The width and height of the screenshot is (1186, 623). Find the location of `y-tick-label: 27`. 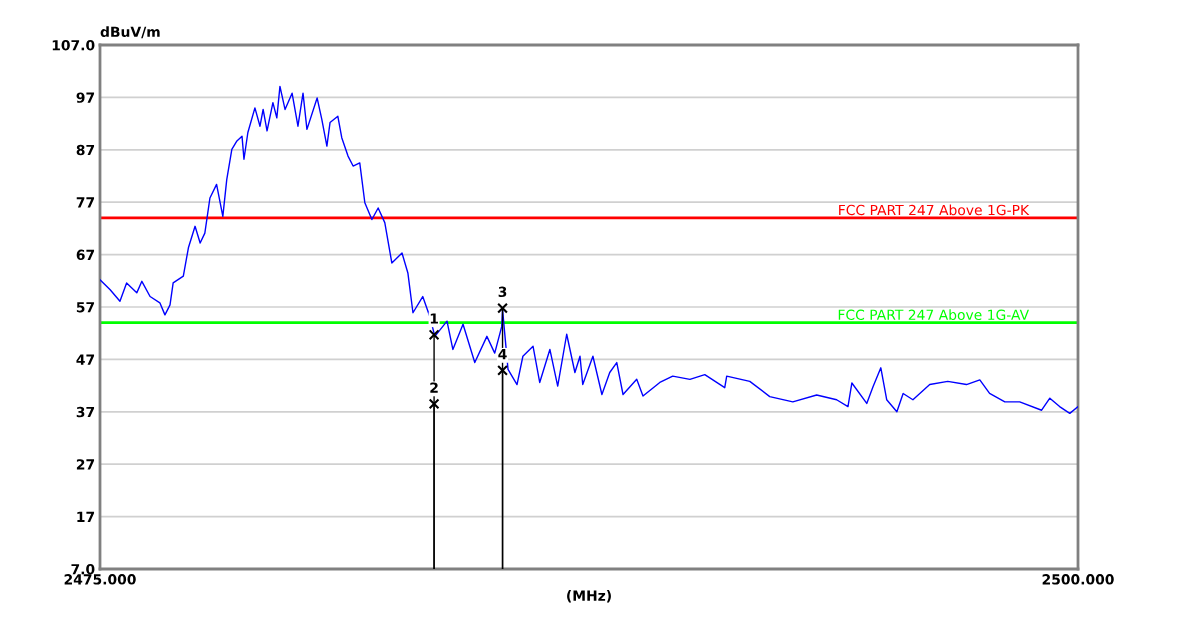

y-tick-label: 27 is located at coordinates (85, 464).